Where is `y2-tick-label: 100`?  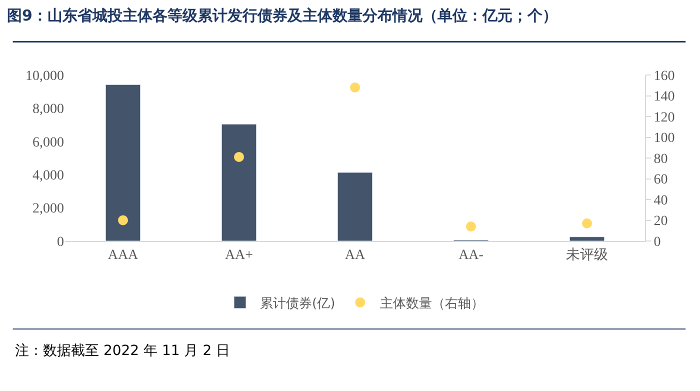 y2-tick-label: 100 is located at coordinates (664, 138).